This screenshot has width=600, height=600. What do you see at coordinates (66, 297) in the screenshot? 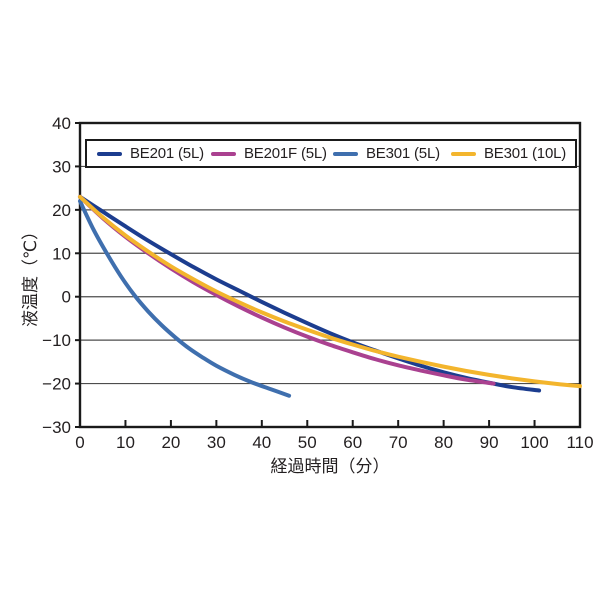
I see `y-tick-label: 0` at bounding box center [66, 297].